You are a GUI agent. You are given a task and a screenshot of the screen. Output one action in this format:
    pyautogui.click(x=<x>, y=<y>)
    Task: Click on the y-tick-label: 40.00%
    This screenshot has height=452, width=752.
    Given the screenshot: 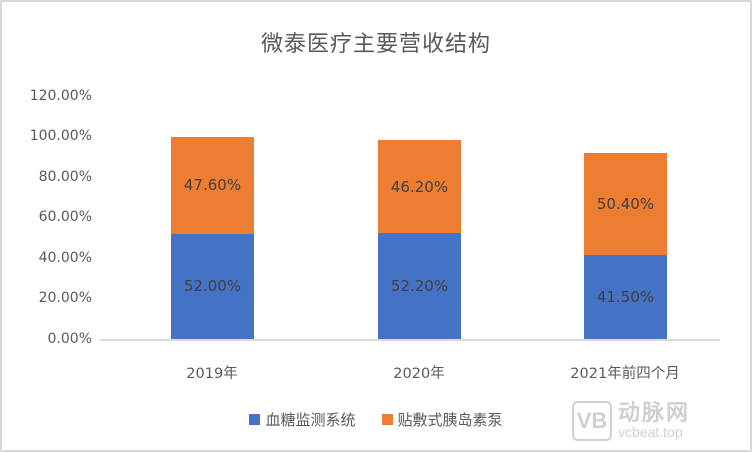 What is the action you would take?
    pyautogui.click(x=65, y=258)
    